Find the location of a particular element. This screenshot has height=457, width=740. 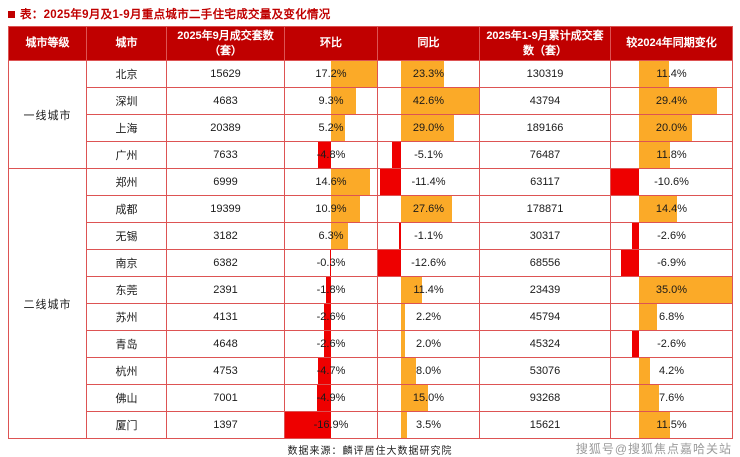

percent-value: 42.6% is located at coordinates (428, 101).